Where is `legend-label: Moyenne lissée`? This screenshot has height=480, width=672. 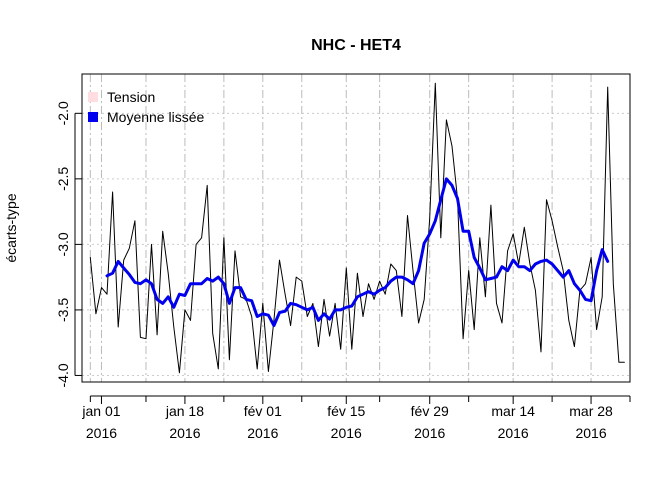 legend-label: Moyenne lissée is located at coordinates (155, 117).